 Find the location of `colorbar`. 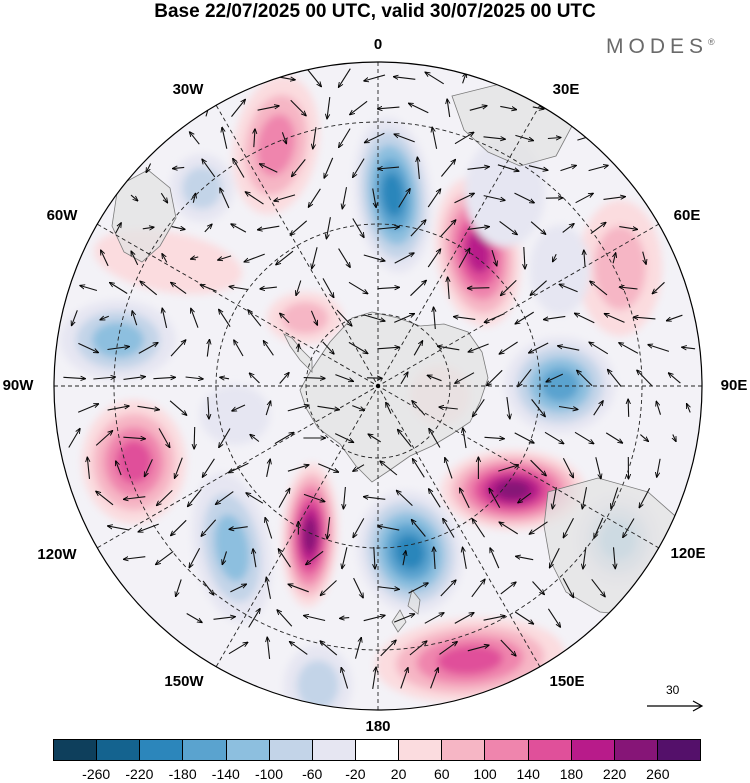

colorbar is located at coordinates (377, 750).